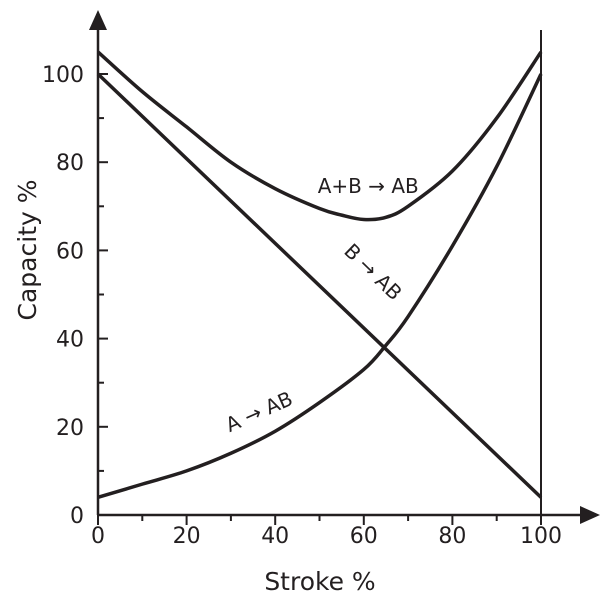 This screenshot has width=604, height=595. What do you see at coordinates (319, 581) in the screenshot?
I see `x-axis-title: Stroke %` at bounding box center [319, 581].